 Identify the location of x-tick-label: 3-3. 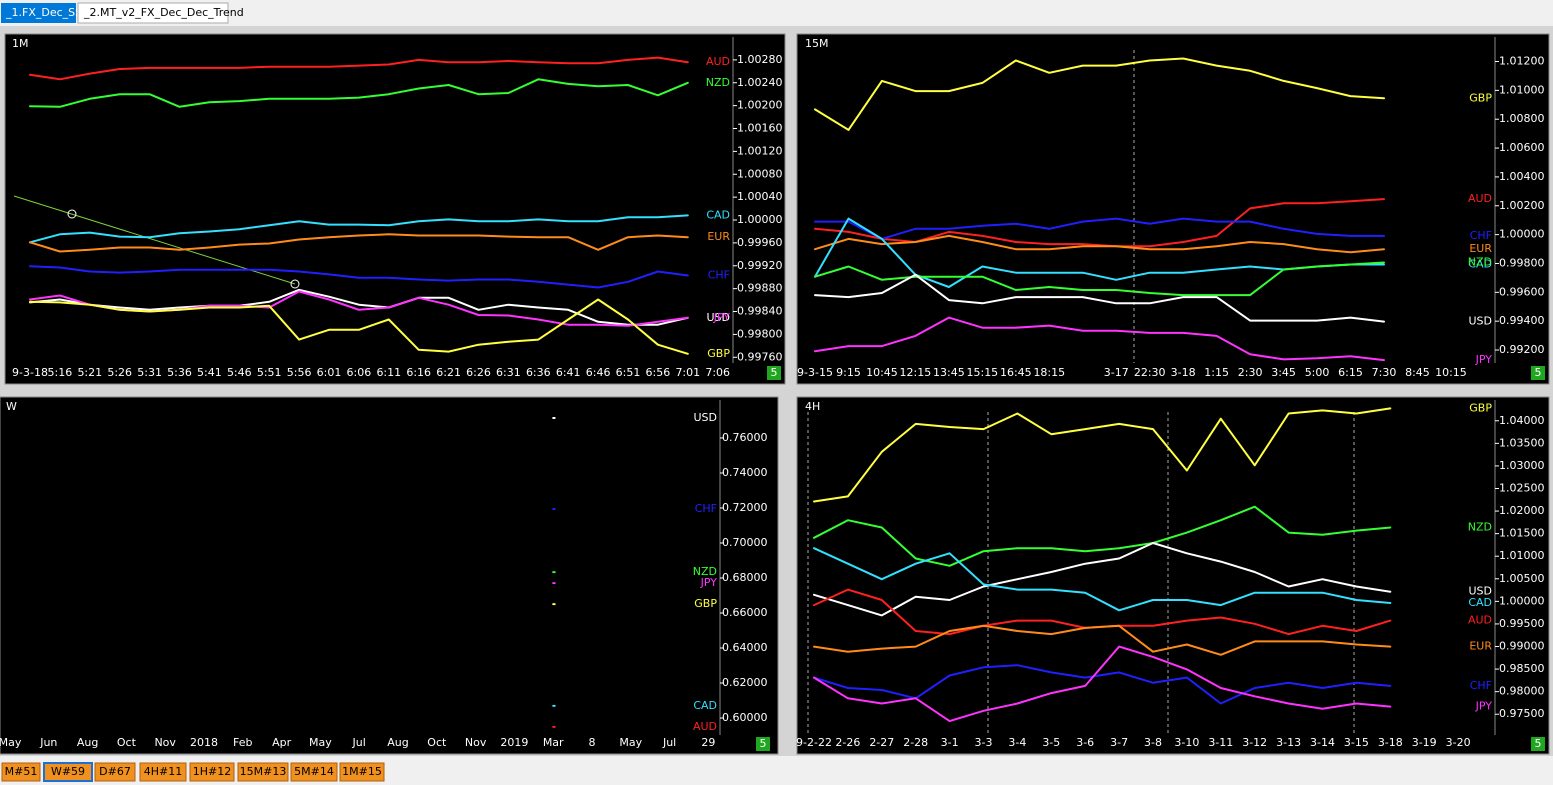
(984, 742).